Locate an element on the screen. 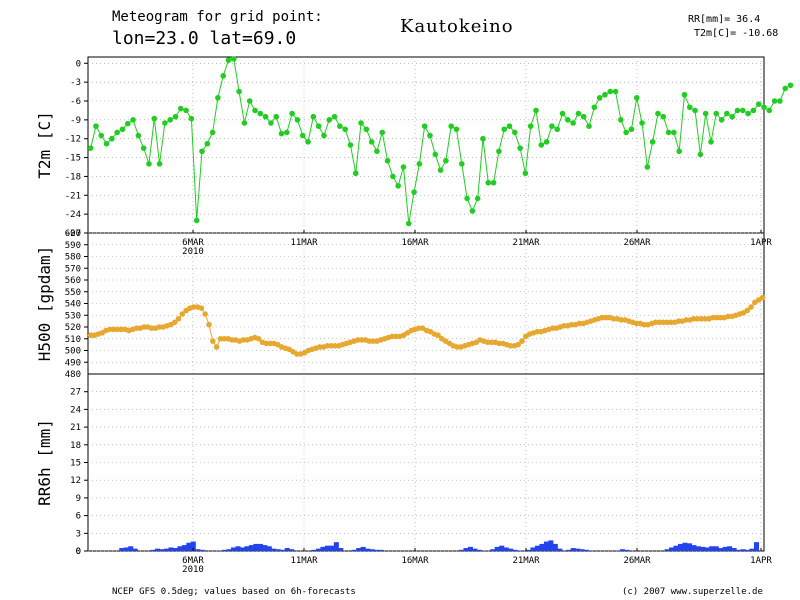 The height and width of the screenshot is (600, 800). x-tick-year: 2010 is located at coordinates (193, 570).